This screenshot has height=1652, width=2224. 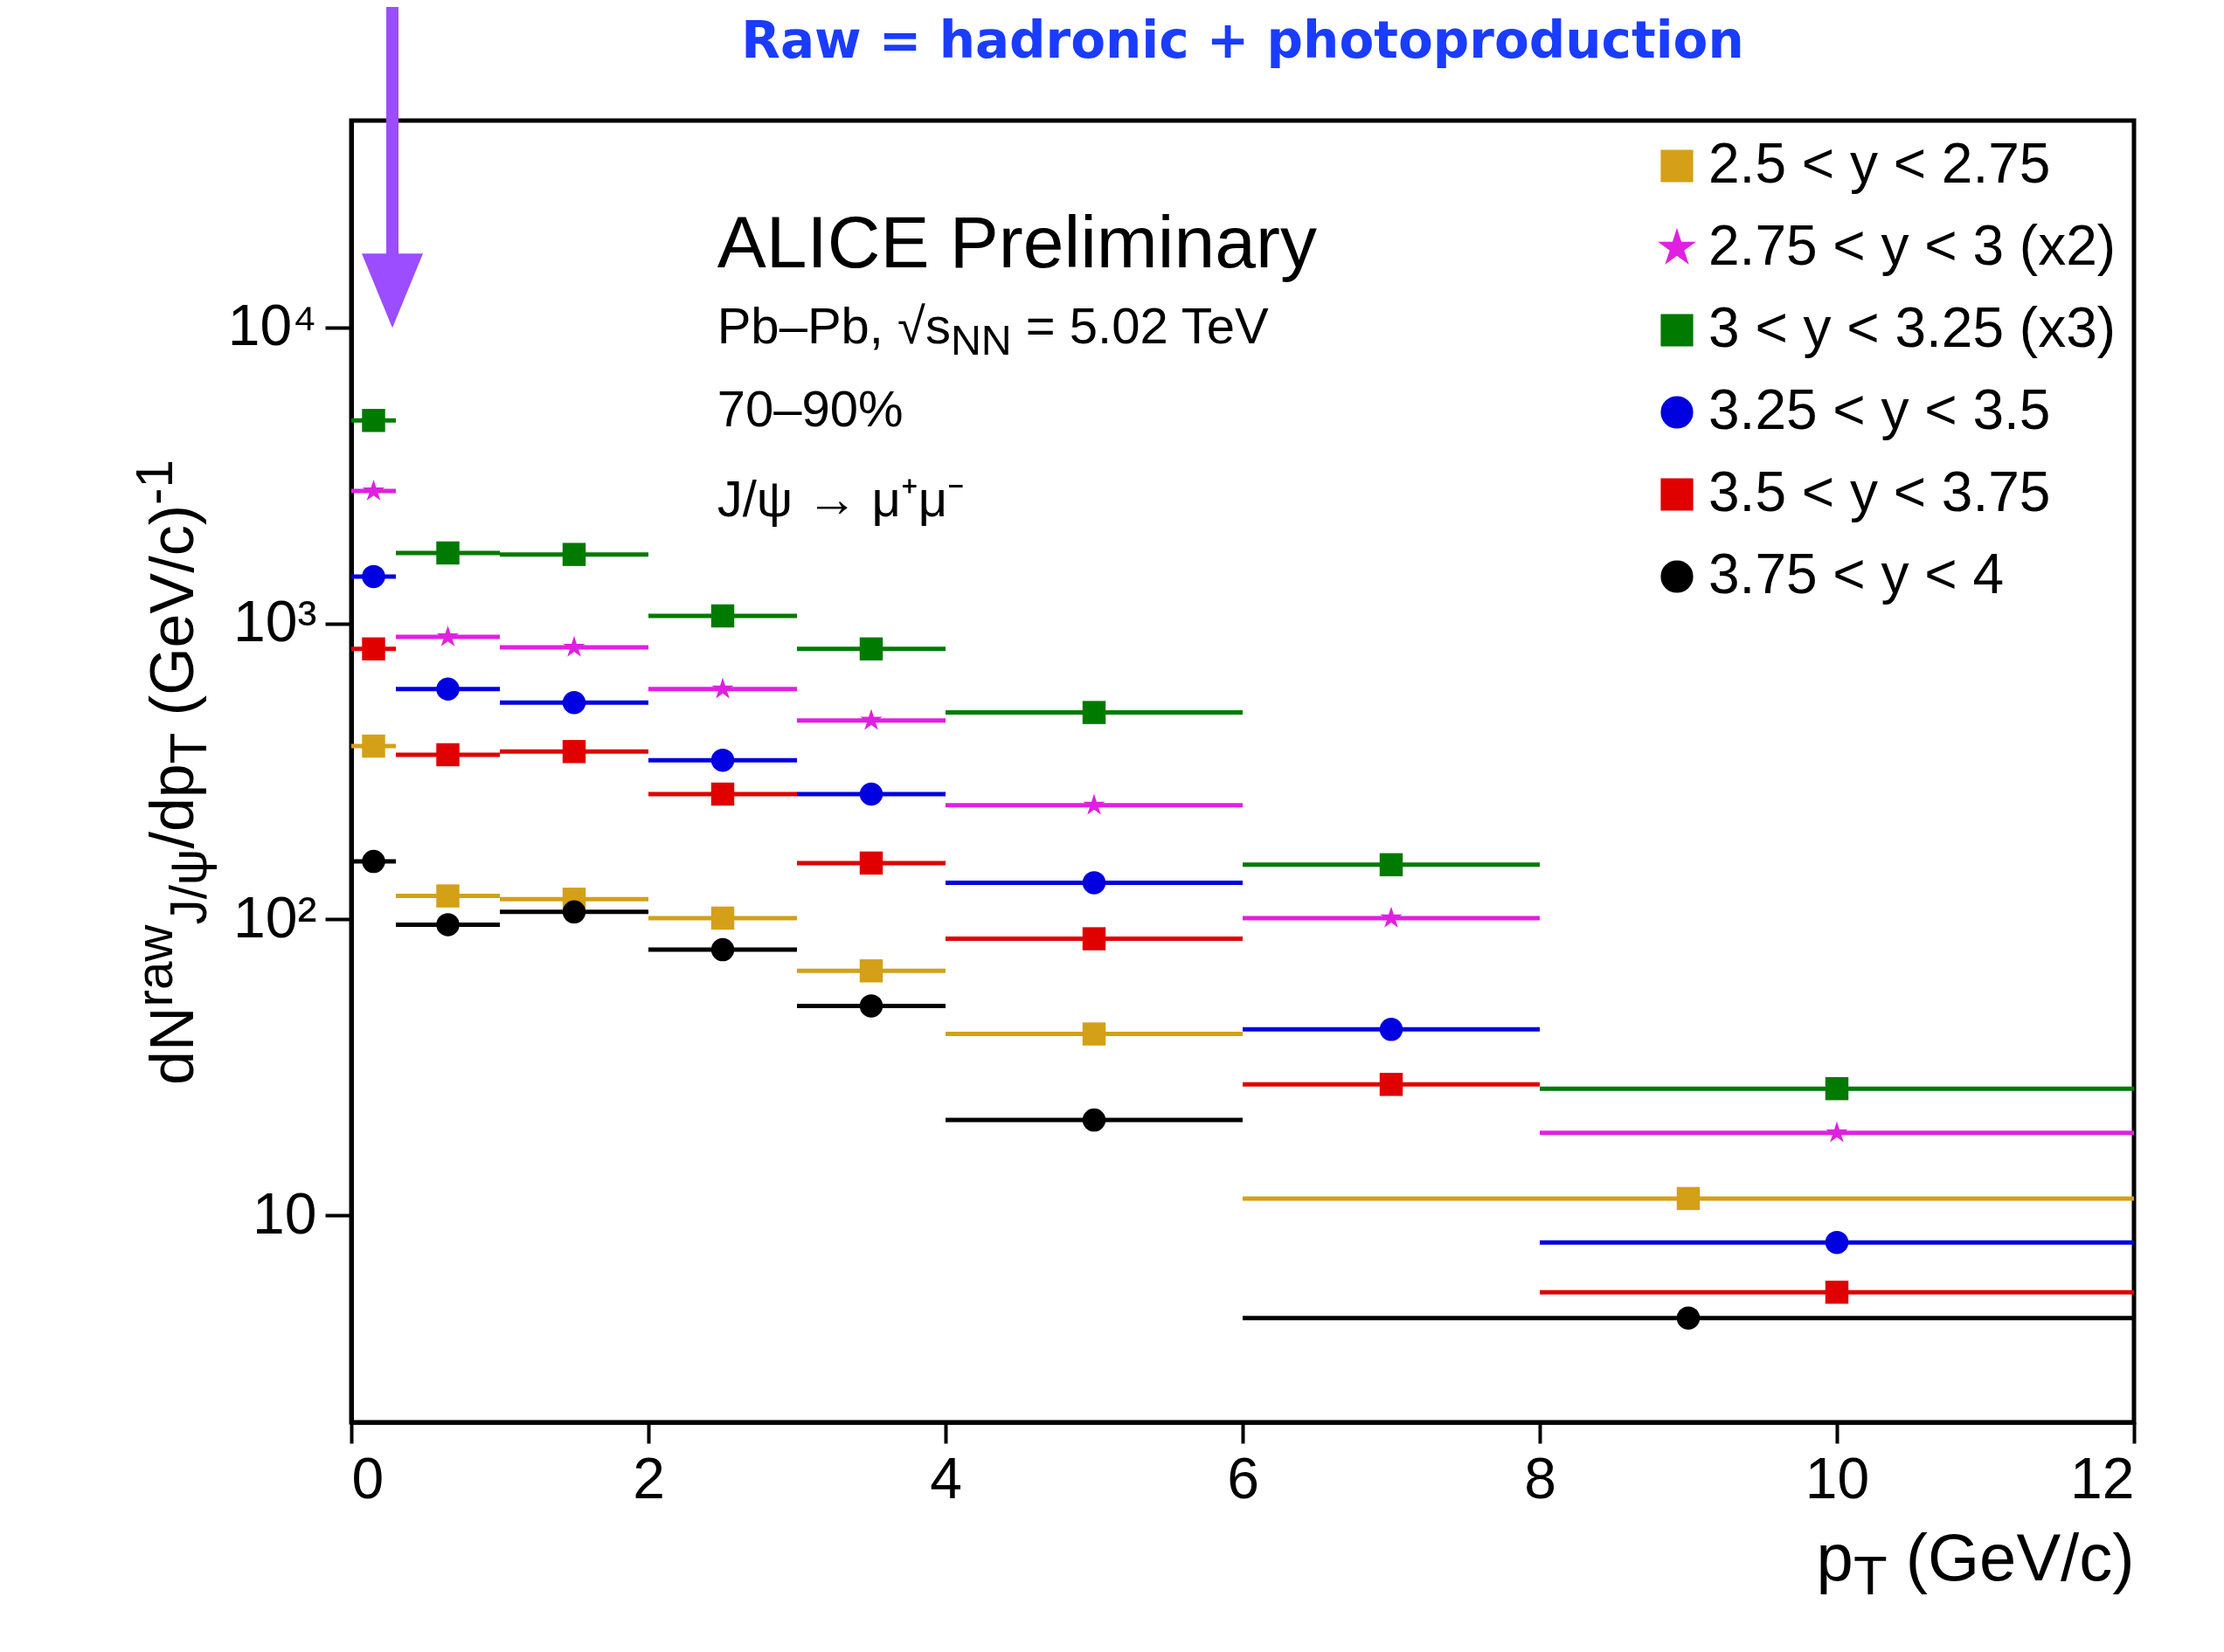 I want to click on annotation: ALICE Preliminary, so click(x=1017, y=242).